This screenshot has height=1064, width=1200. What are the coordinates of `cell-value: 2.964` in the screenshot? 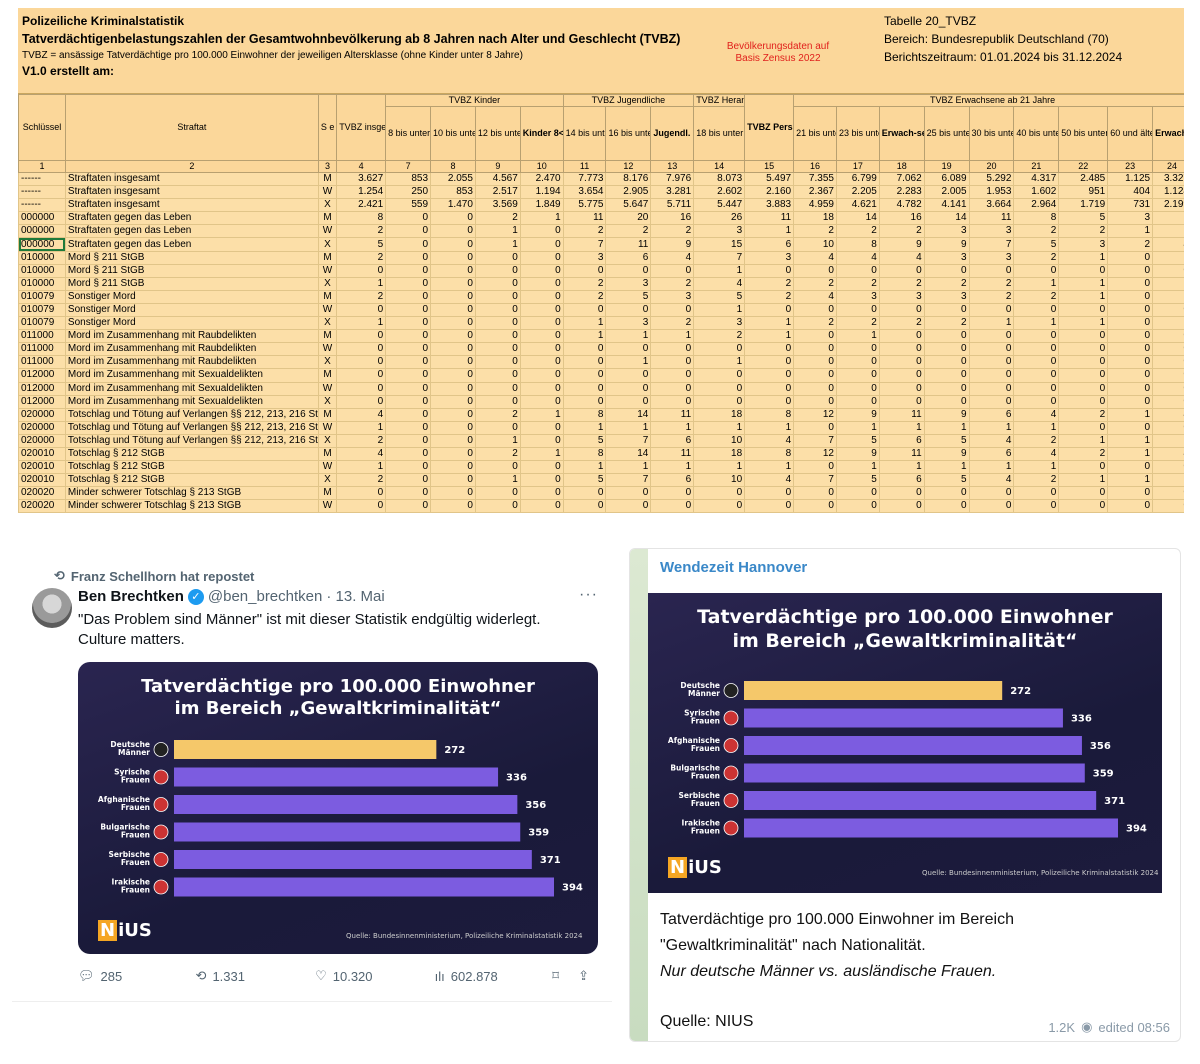 It's located at (1036, 205).